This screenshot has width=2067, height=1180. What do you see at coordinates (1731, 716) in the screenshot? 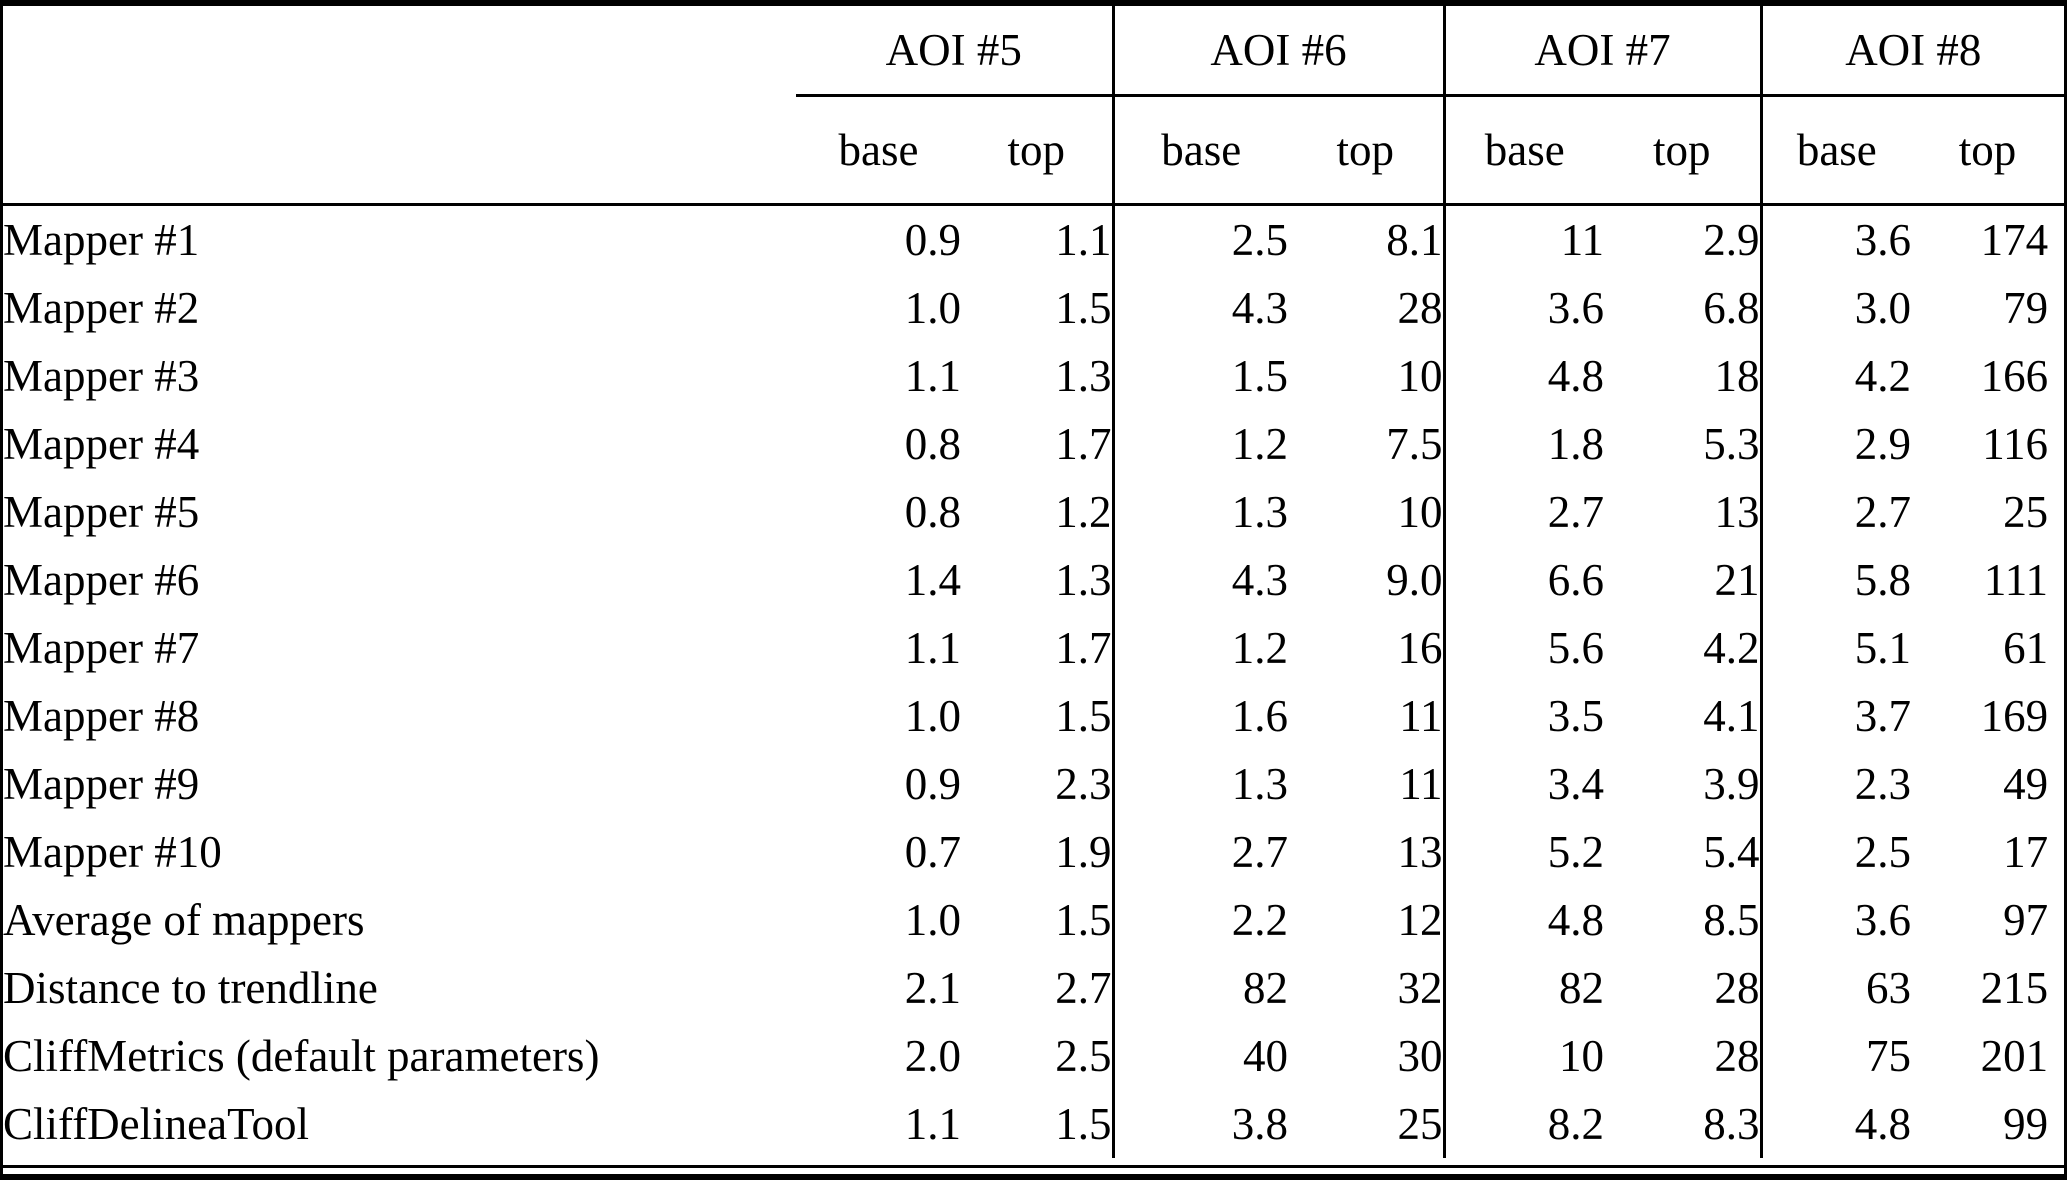
I see `table-cell: 4.1` at bounding box center [1731, 716].